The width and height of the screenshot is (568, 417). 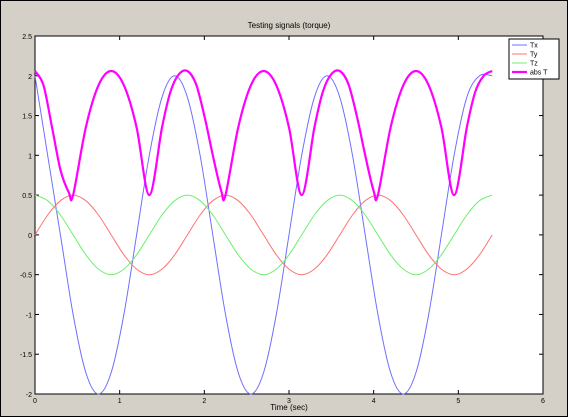 What do you see at coordinates (35, 401) in the screenshot?
I see `x-tick-label: 0` at bounding box center [35, 401].